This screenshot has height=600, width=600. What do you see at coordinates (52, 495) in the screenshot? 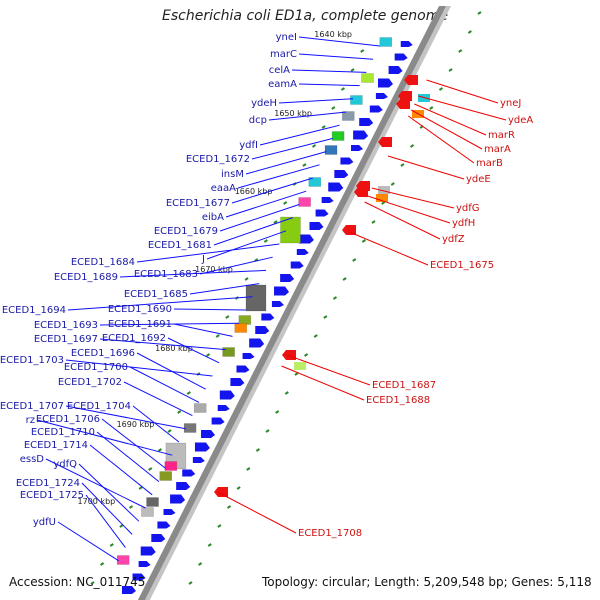
I see `forward-gene-label: ECED1_1725` at bounding box center [52, 495].